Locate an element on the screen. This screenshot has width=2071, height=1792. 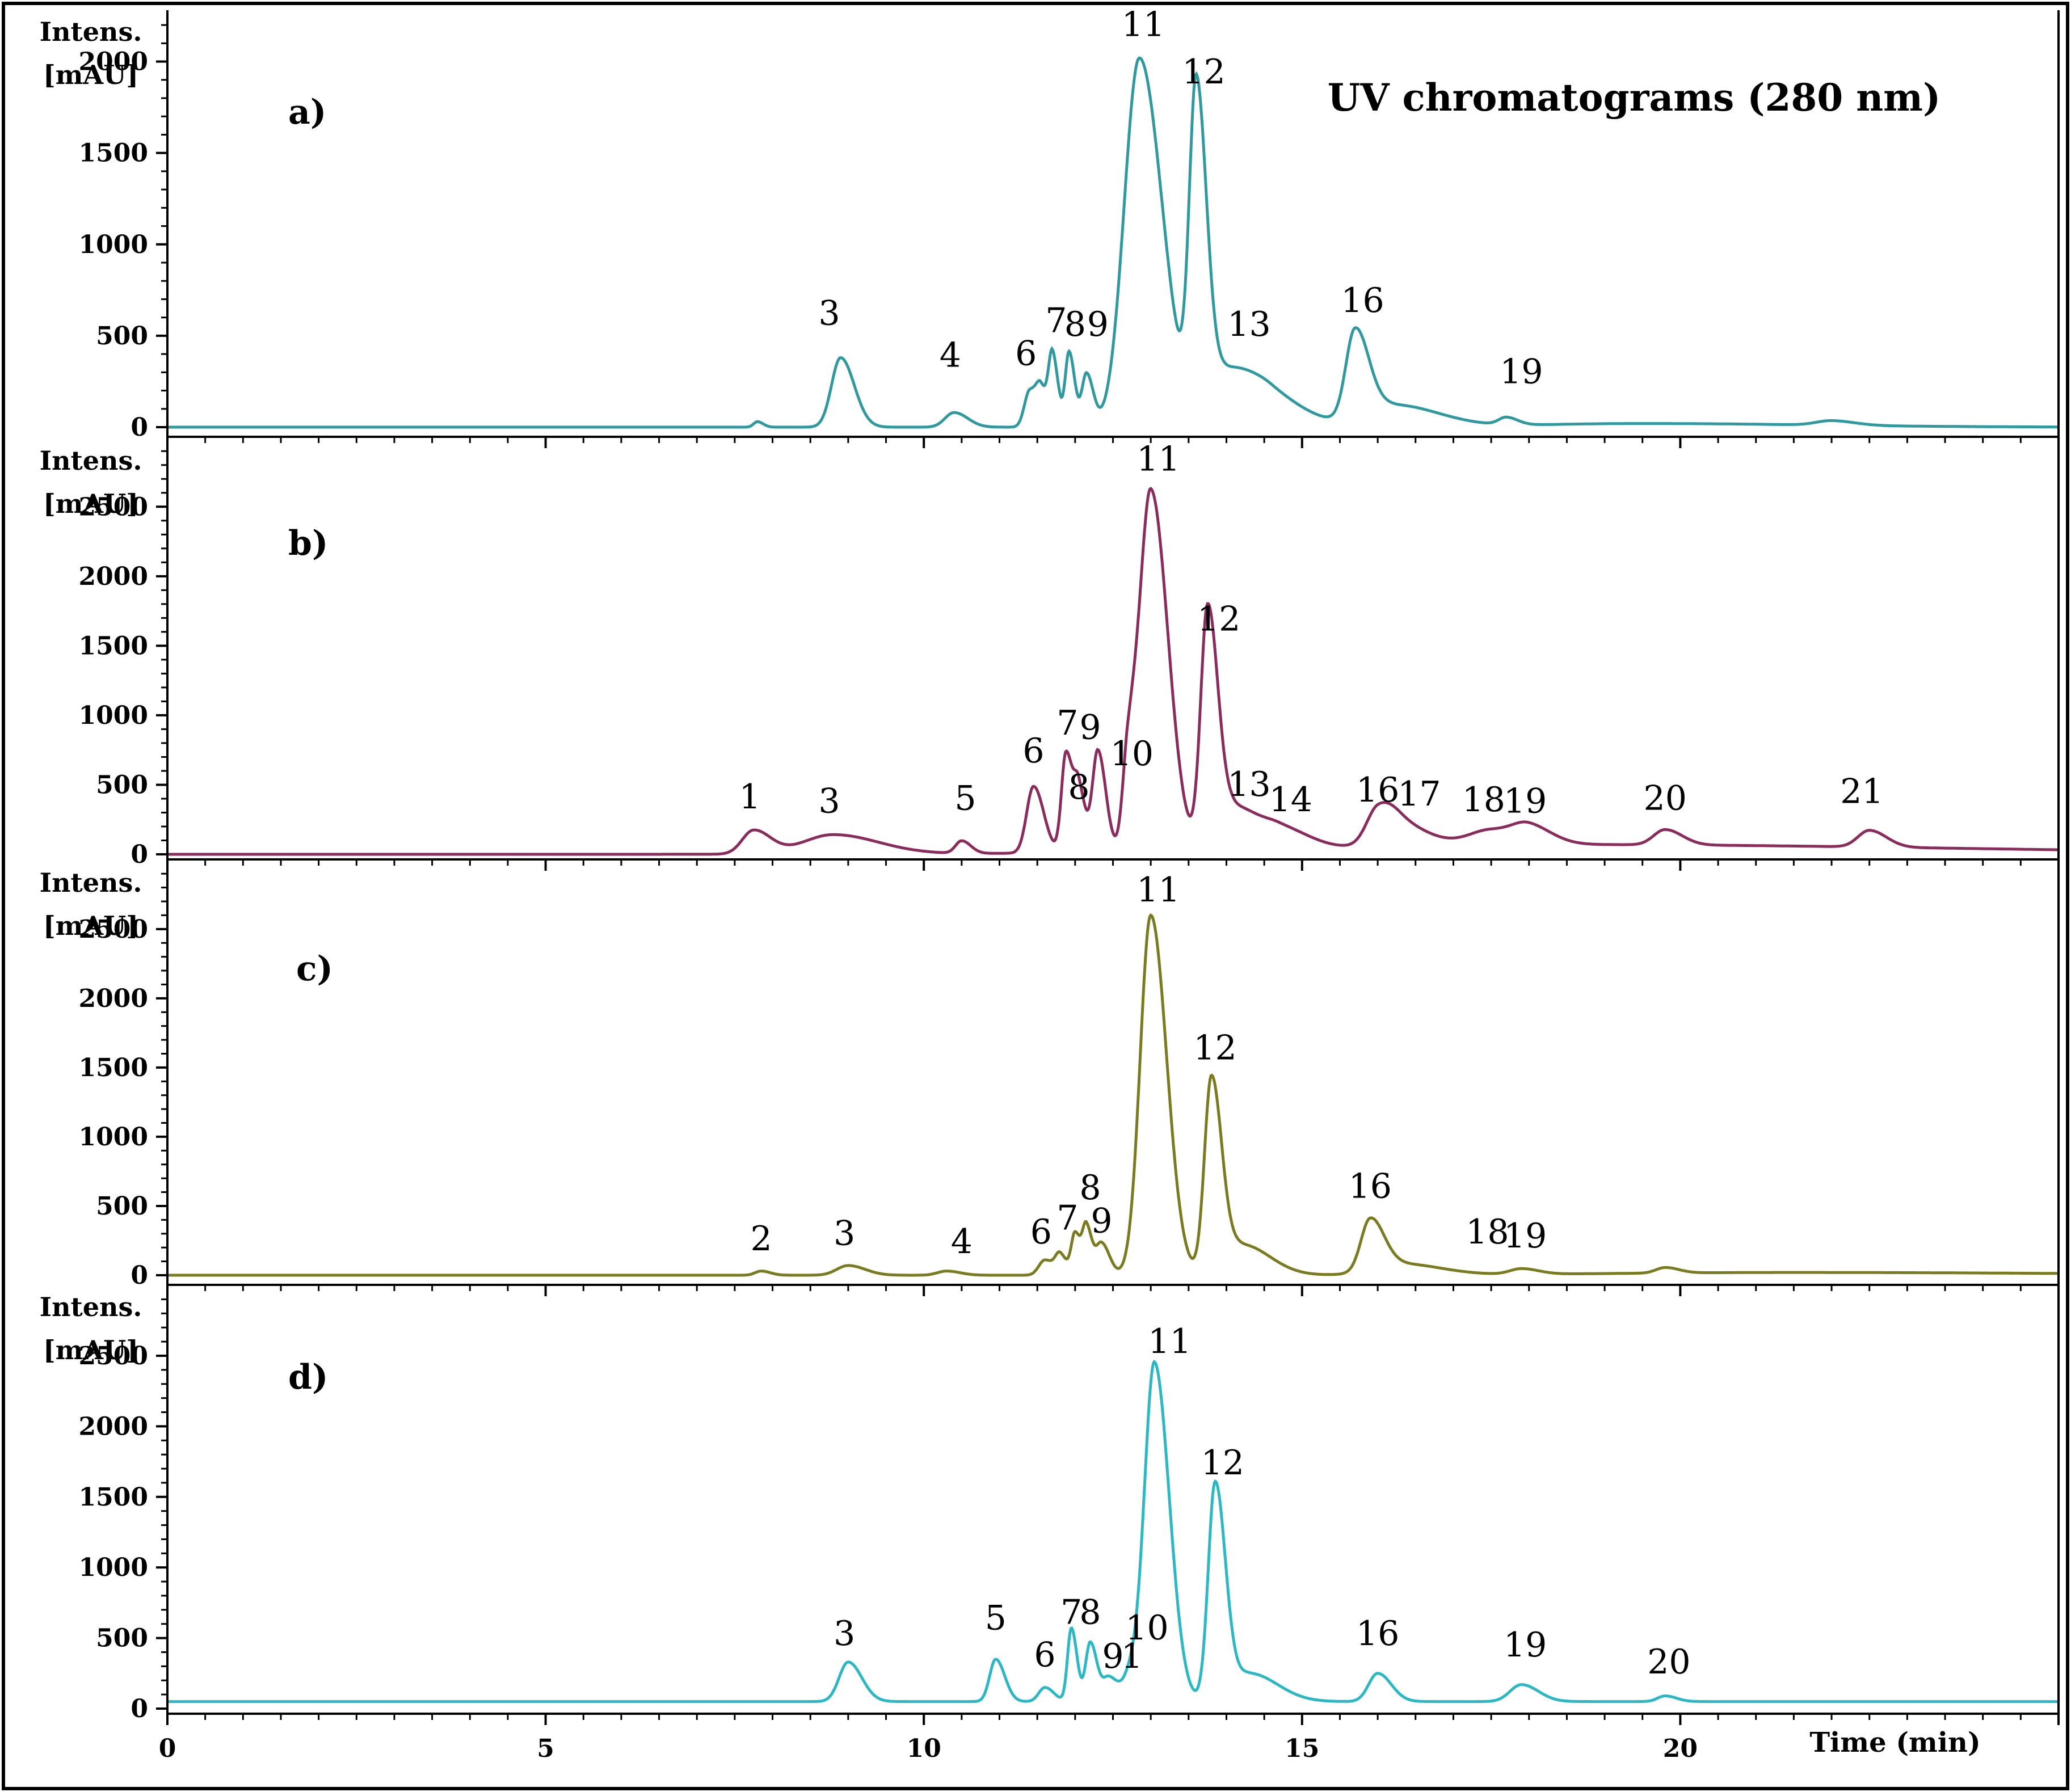
peak-label: 17 is located at coordinates (1419, 794).